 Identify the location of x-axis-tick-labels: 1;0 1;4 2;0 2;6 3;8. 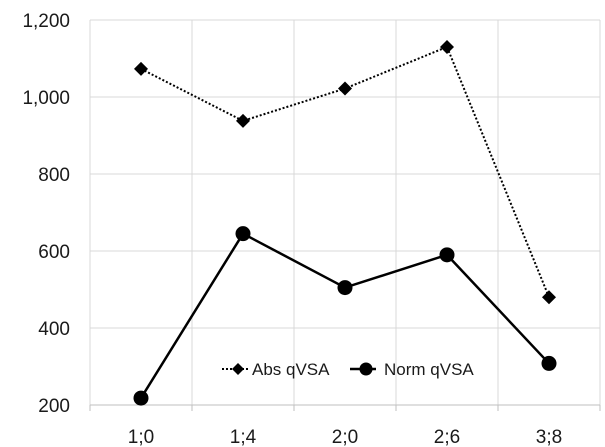
(345, 437).